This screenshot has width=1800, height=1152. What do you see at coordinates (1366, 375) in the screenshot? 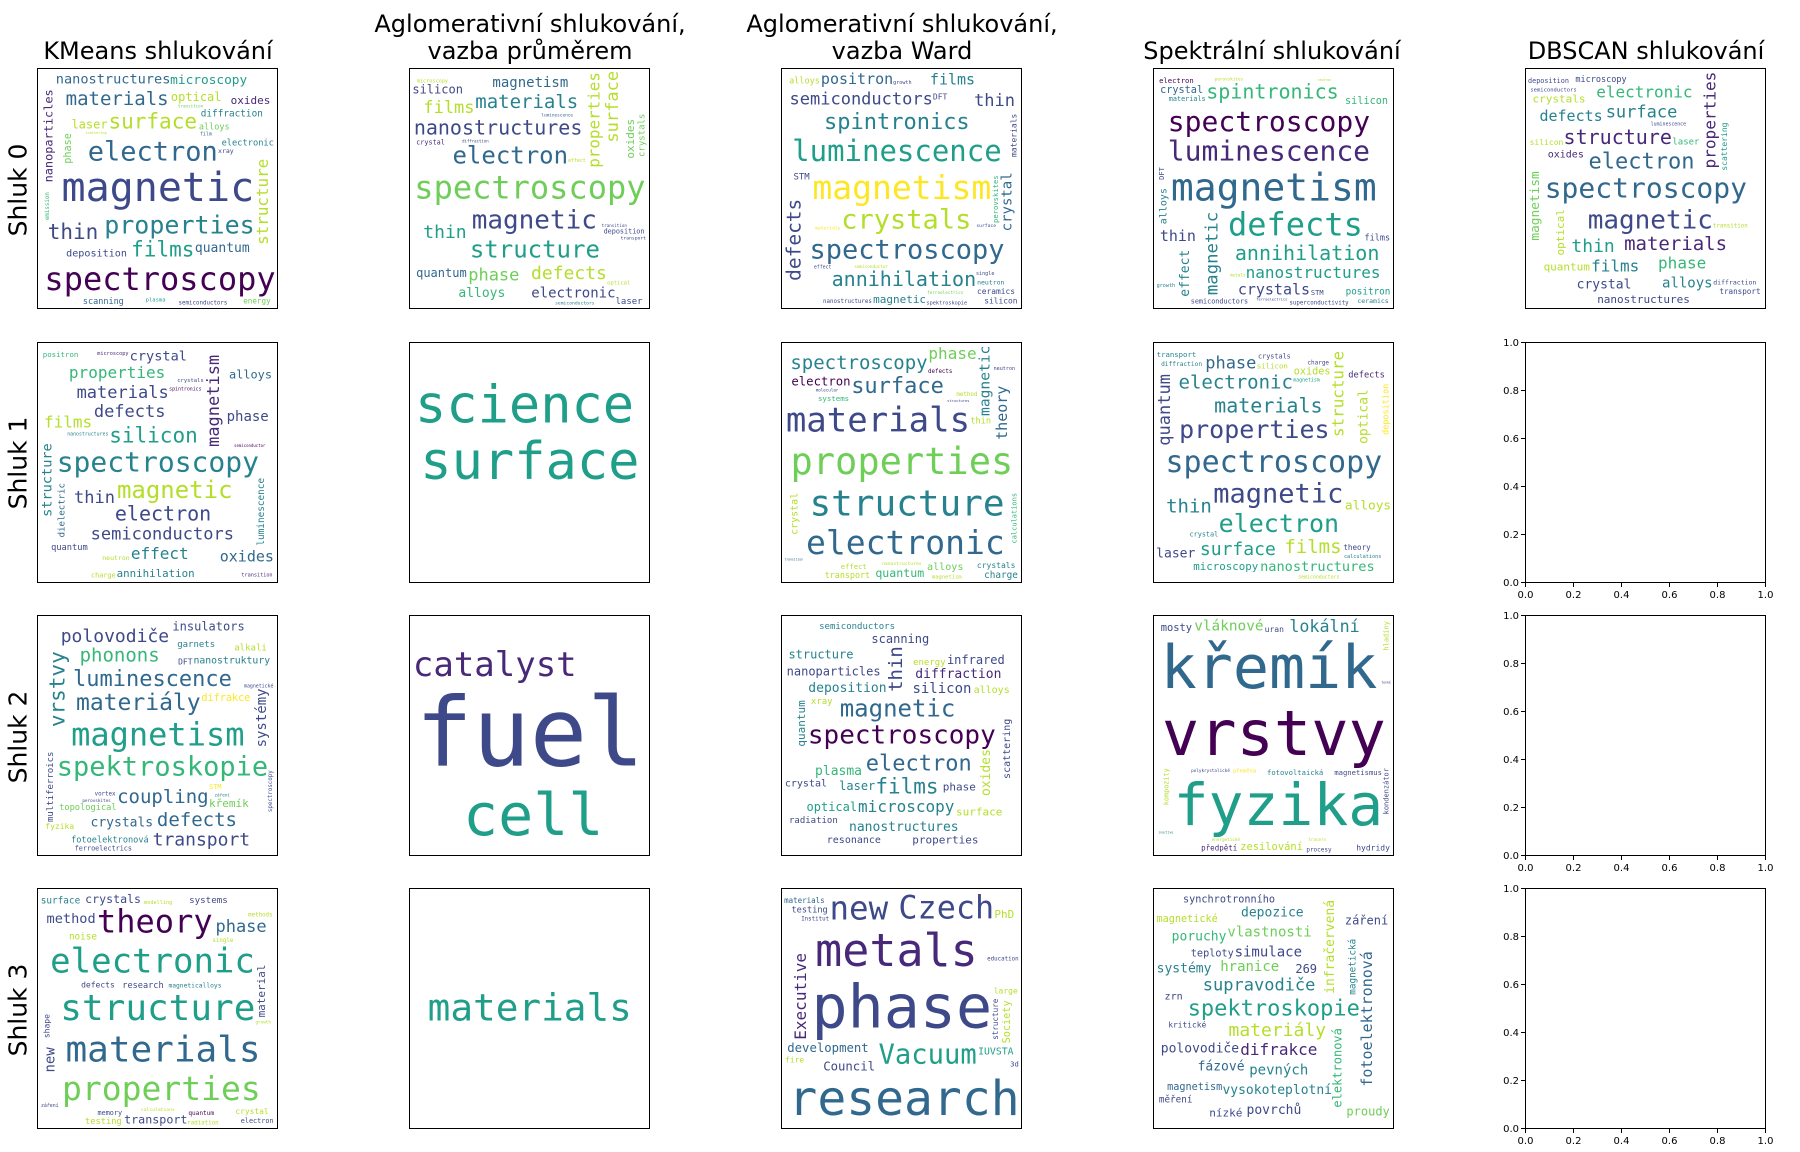
I see `word-defects: defects` at bounding box center [1366, 375].